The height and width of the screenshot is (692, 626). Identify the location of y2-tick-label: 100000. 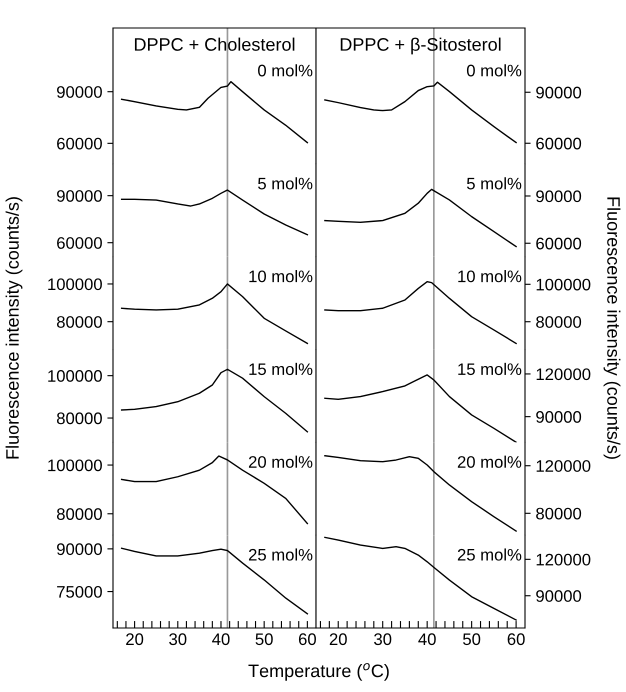
(563, 284).